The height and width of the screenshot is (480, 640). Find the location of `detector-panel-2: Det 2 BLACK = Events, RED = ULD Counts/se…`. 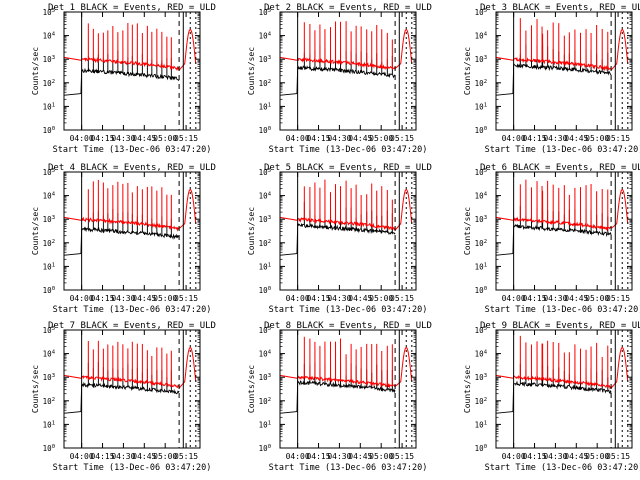

detector-panel-2: Det 2 BLACK = Events, RED = ULD Counts/se… is located at coordinates (339, 79).